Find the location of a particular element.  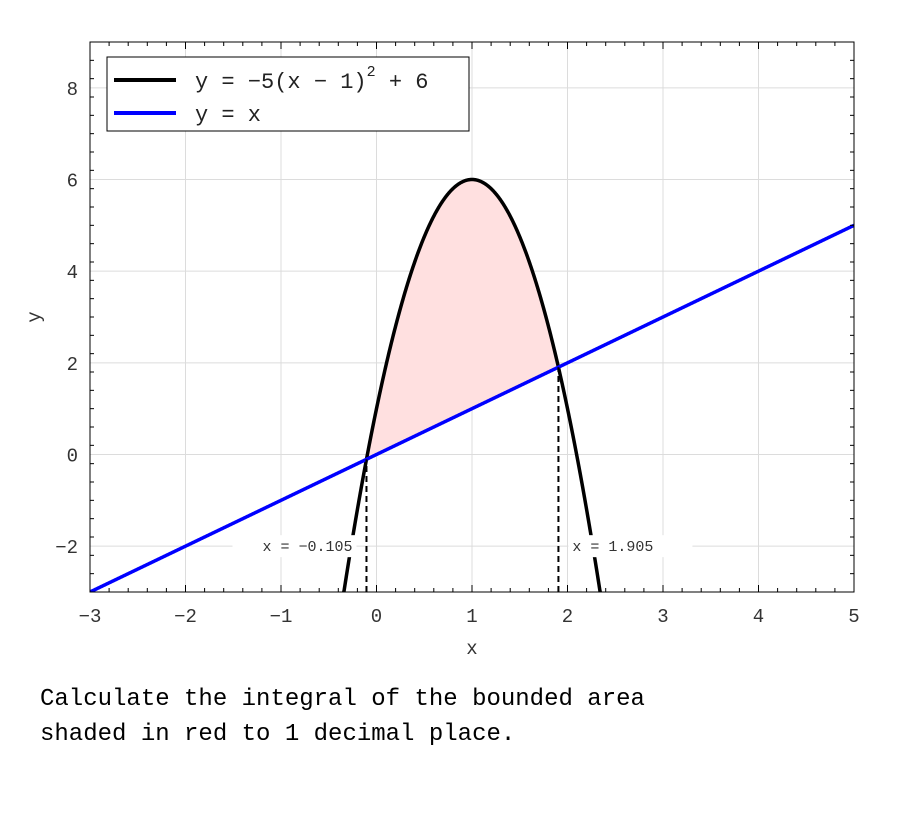

x-tick-label: −1 is located at coordinates (281, 617).